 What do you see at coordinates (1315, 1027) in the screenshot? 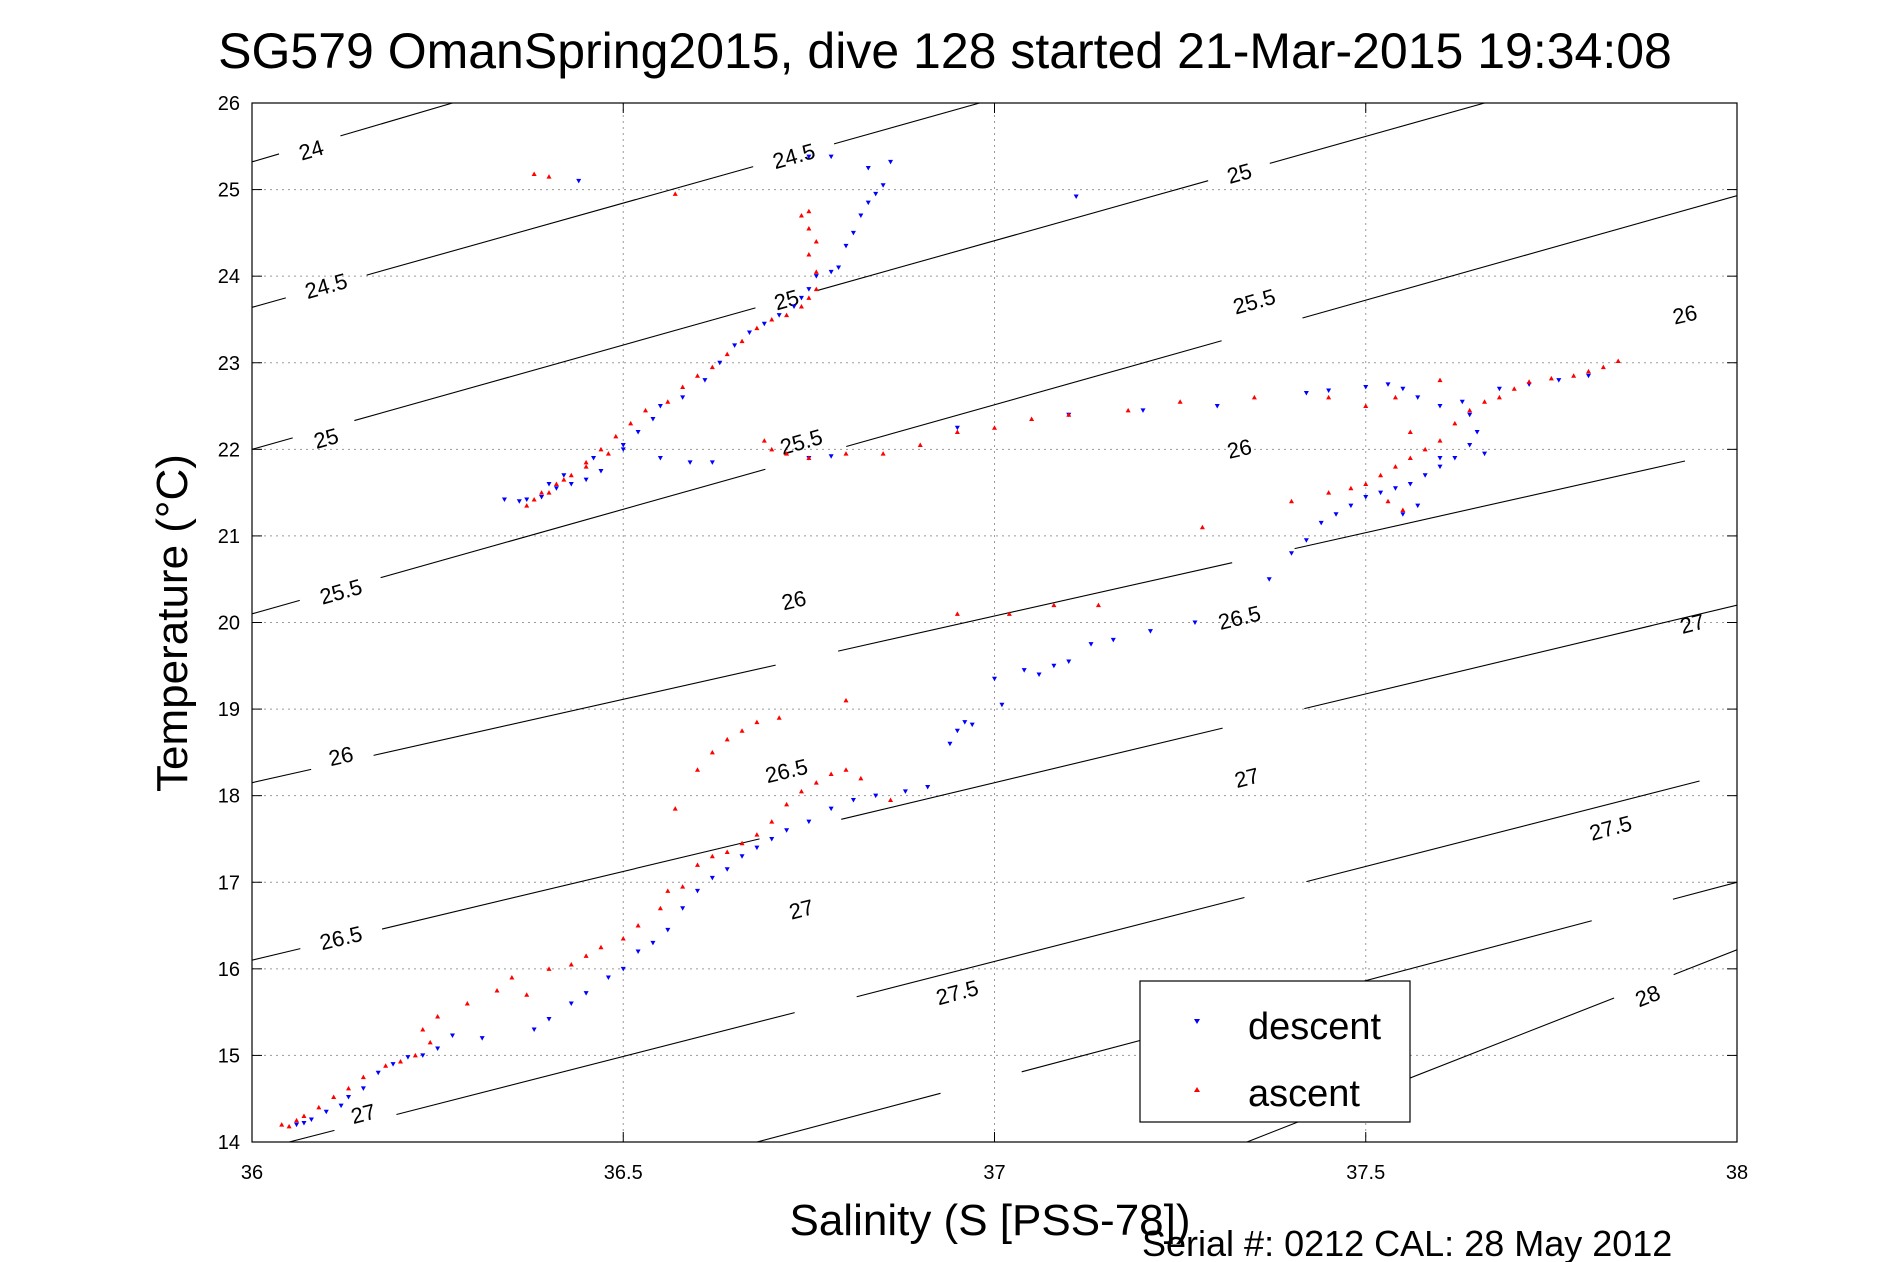
I see `legend-descent-label: descent` at bounding box center [1315, 1027].